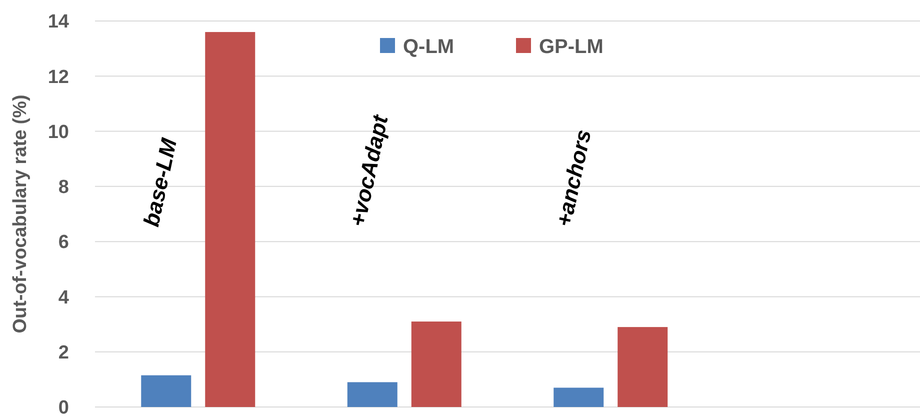 This screenshot has height=416, width=920. What do you see at coordinates (160, 182) in the screenshot?
I see `x-tick-label: base-LM` at bounding box center [160, 182].